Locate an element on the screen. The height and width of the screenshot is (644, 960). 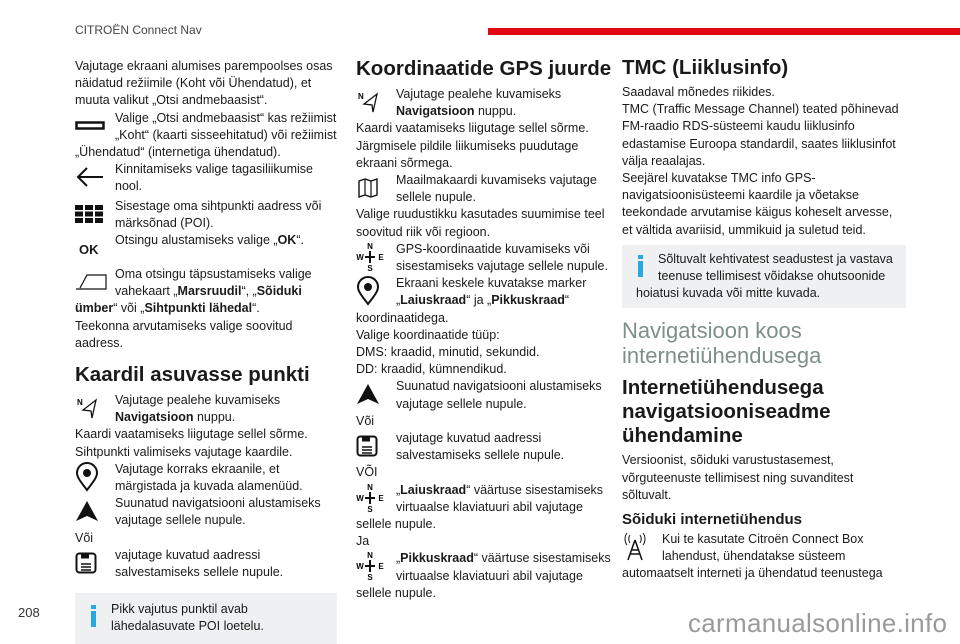
paragraph: Sihtpunkti valimiseks vajutage kaardile. is located at coordinates (184, 451).